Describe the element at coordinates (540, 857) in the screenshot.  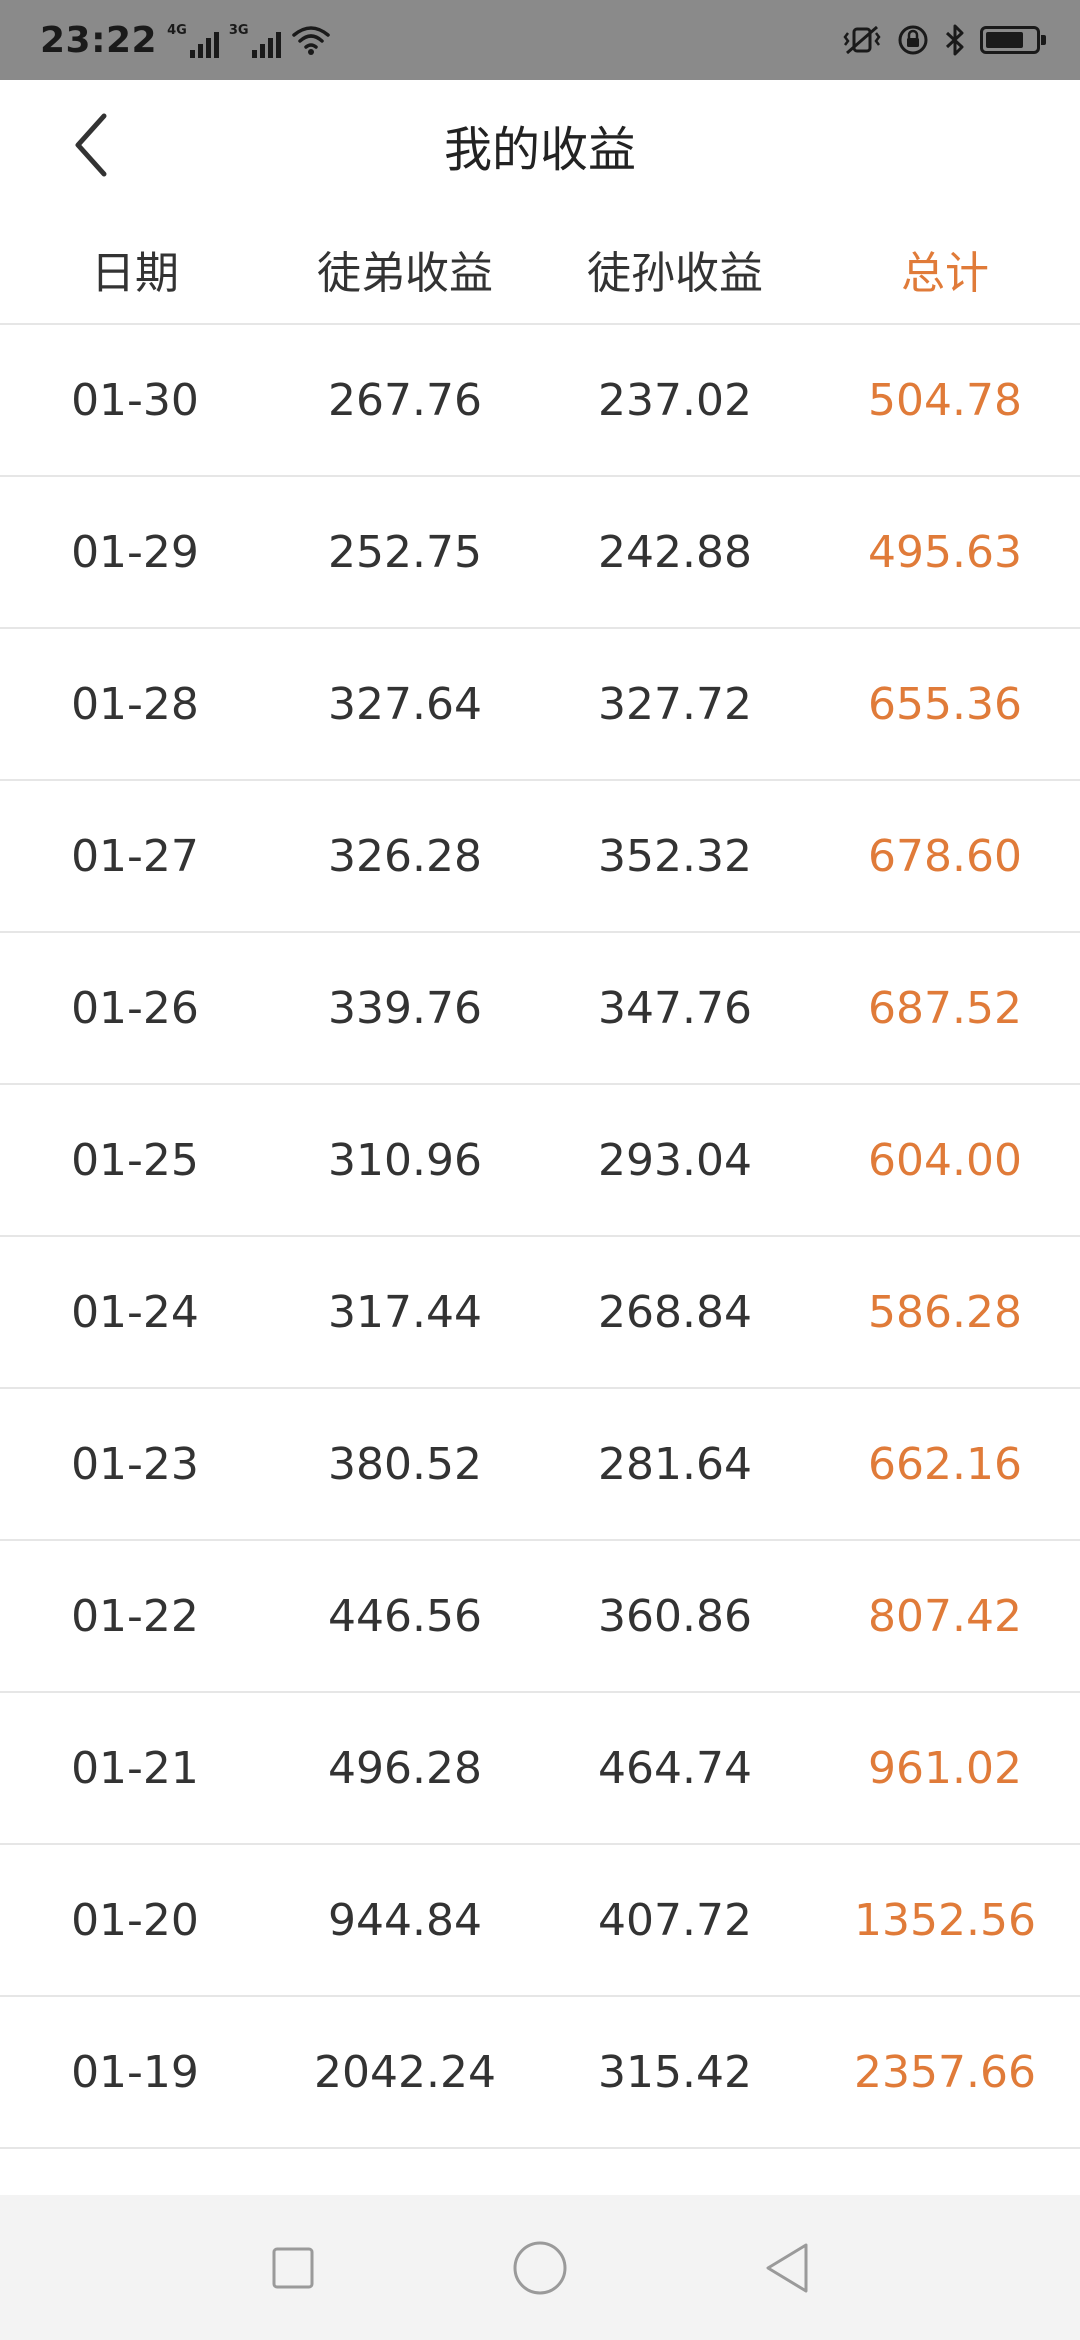
I see `table-row: 01-27 326.28 352.32 678.60` at that location.